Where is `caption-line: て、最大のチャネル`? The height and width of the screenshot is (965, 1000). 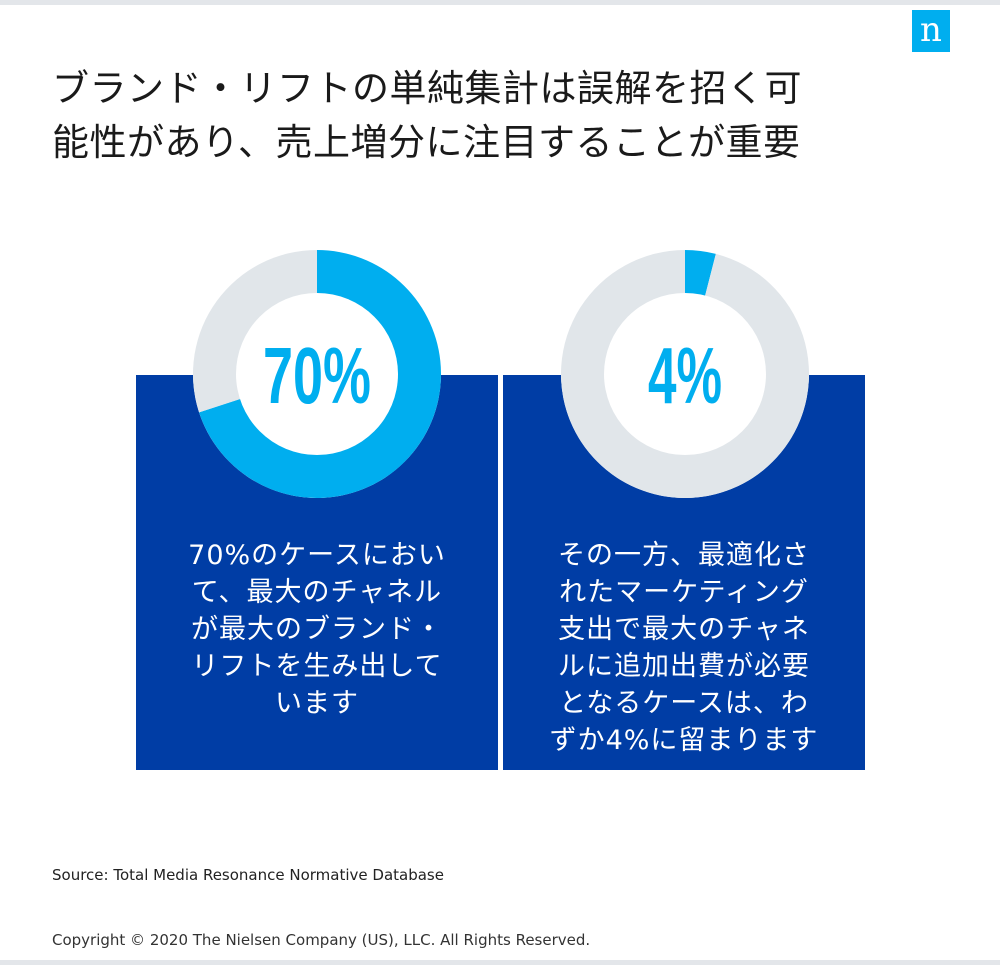
caption-line: て、最大のチャネル is located at coordinates (317, 592).